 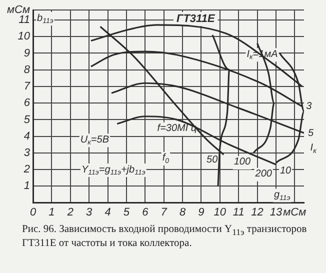 I want to click on x-tick-label: 4, so click(x=107, y=212).